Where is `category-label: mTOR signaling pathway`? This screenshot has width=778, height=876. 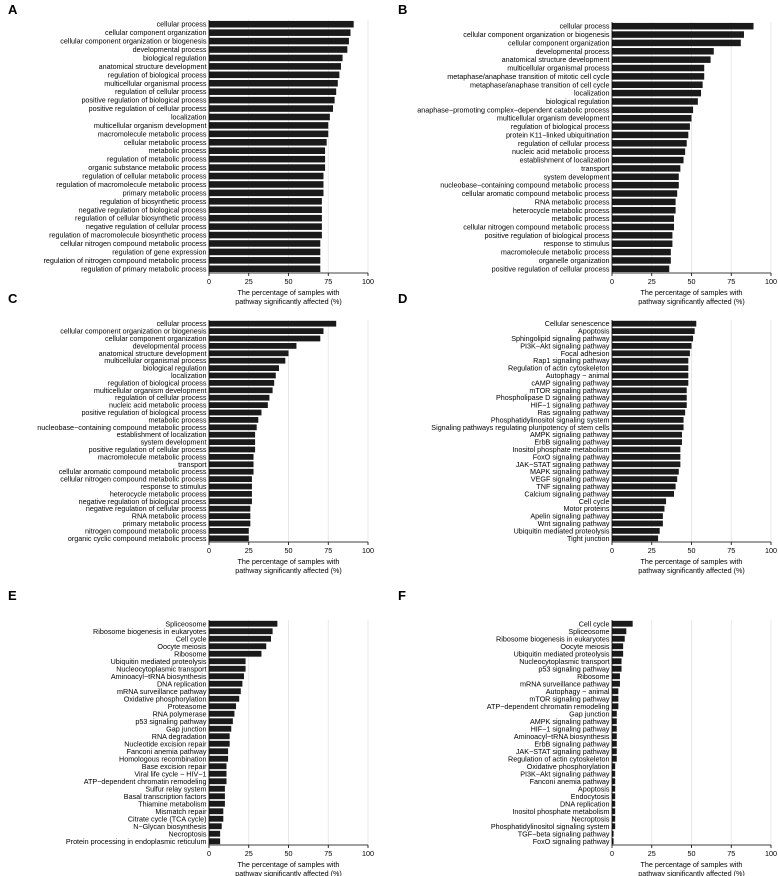
category-label: mTOR signaling pathway is located at coordinates (569, 698).